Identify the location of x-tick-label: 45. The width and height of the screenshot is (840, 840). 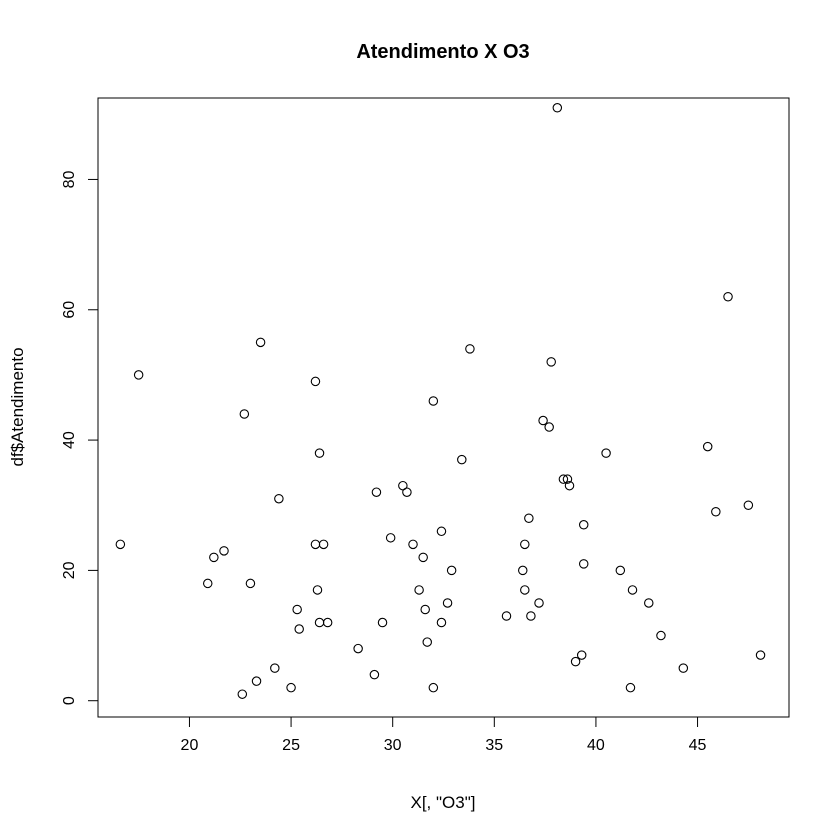
(698, 745).